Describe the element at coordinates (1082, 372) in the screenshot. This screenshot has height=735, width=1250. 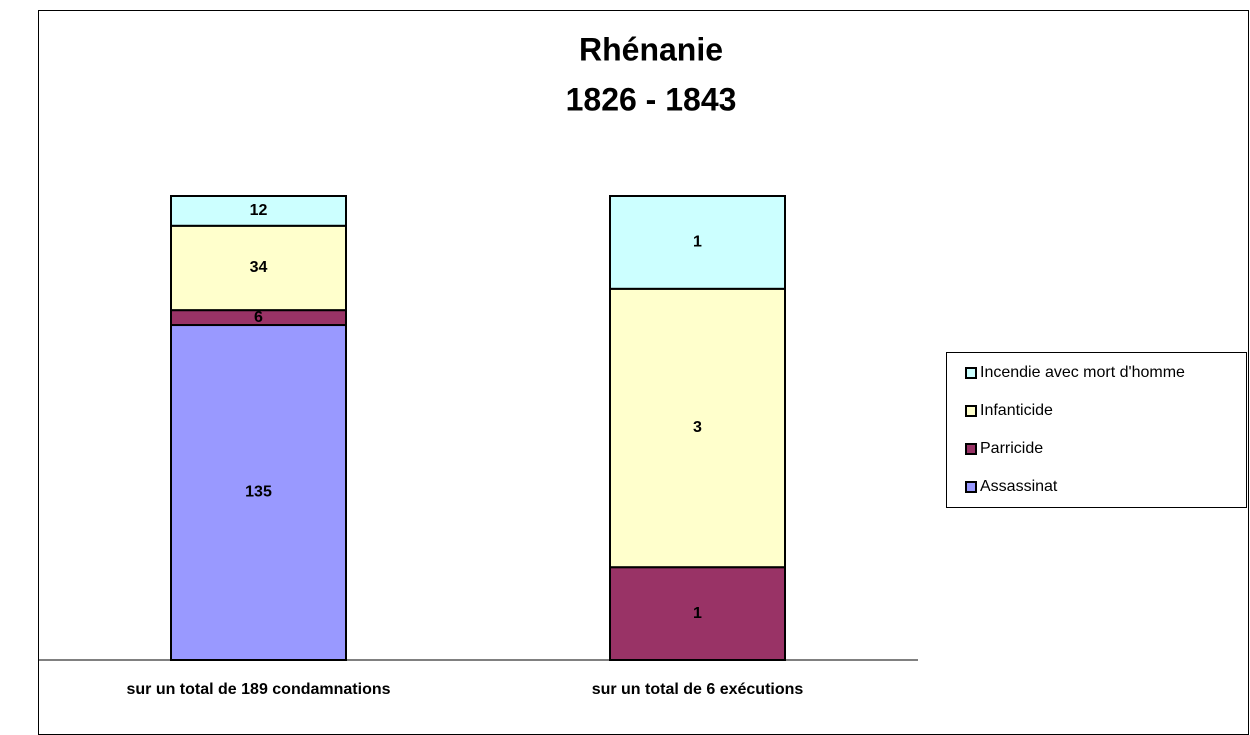
I see `legend-label: Incendie avec mort d'homme` at that location.